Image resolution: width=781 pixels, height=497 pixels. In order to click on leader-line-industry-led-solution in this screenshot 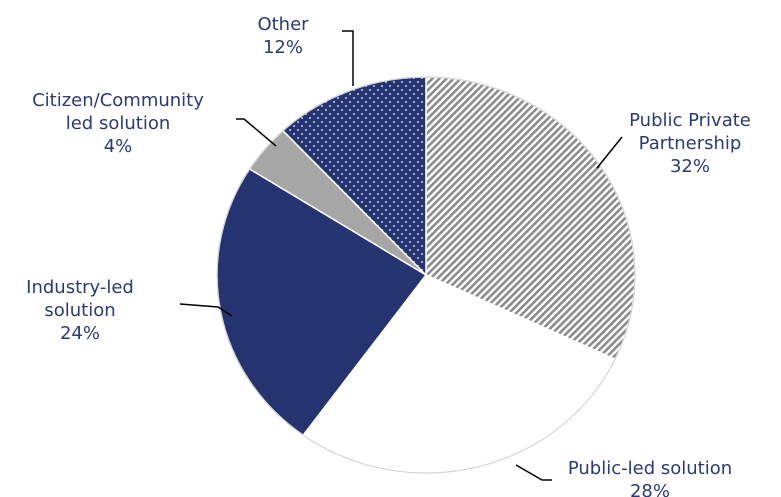, I will do `click(206, 310)`.